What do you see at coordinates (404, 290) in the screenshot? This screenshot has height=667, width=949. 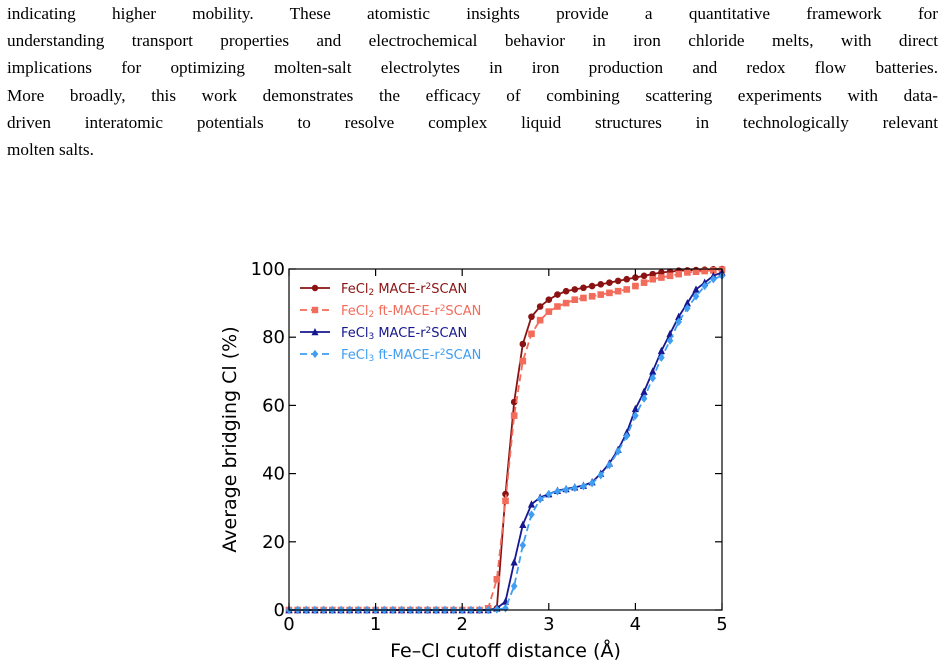 I see `legend-label: FeCl2 MACE-r2SCAN` at bounding box center [404, 290].